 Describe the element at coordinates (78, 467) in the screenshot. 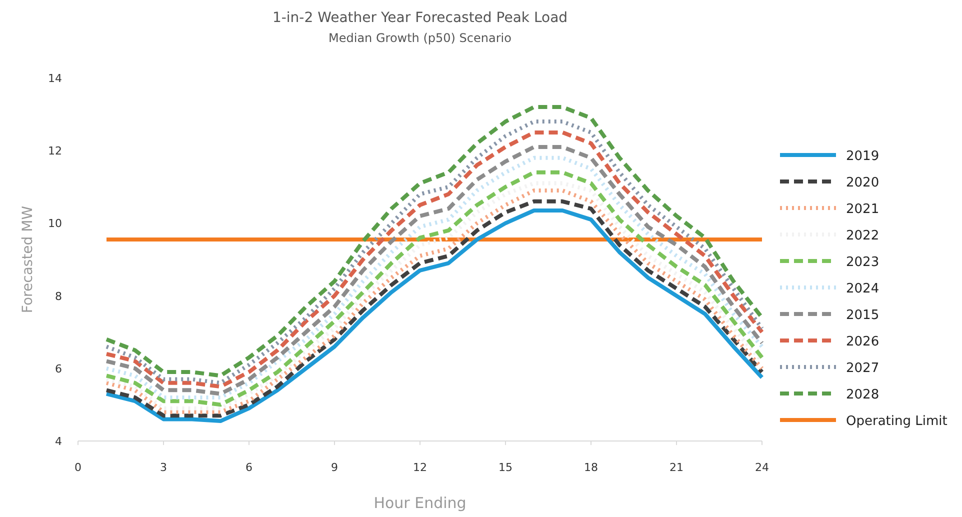

I see `x-tick-label: 0` at that location.